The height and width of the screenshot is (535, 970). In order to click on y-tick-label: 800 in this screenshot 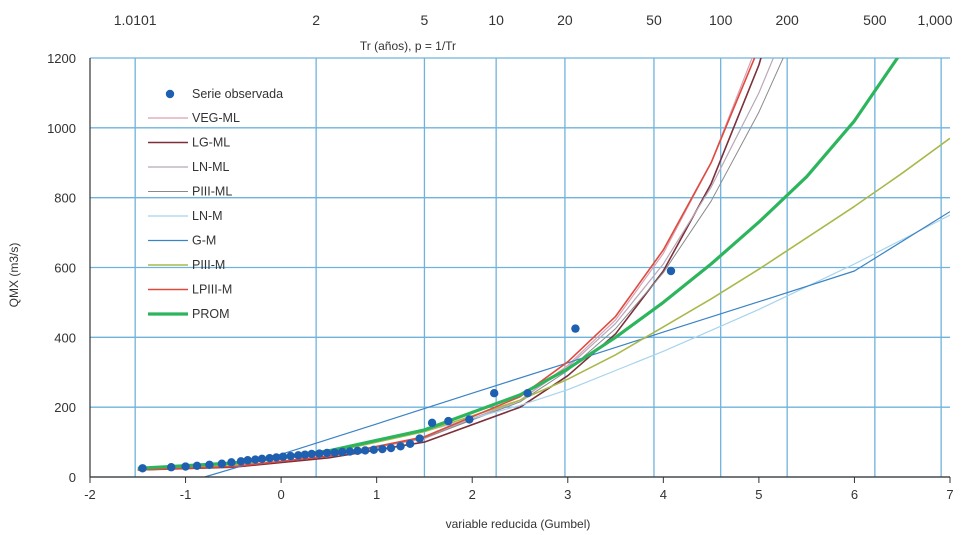, I will do `click(65, 198)`.